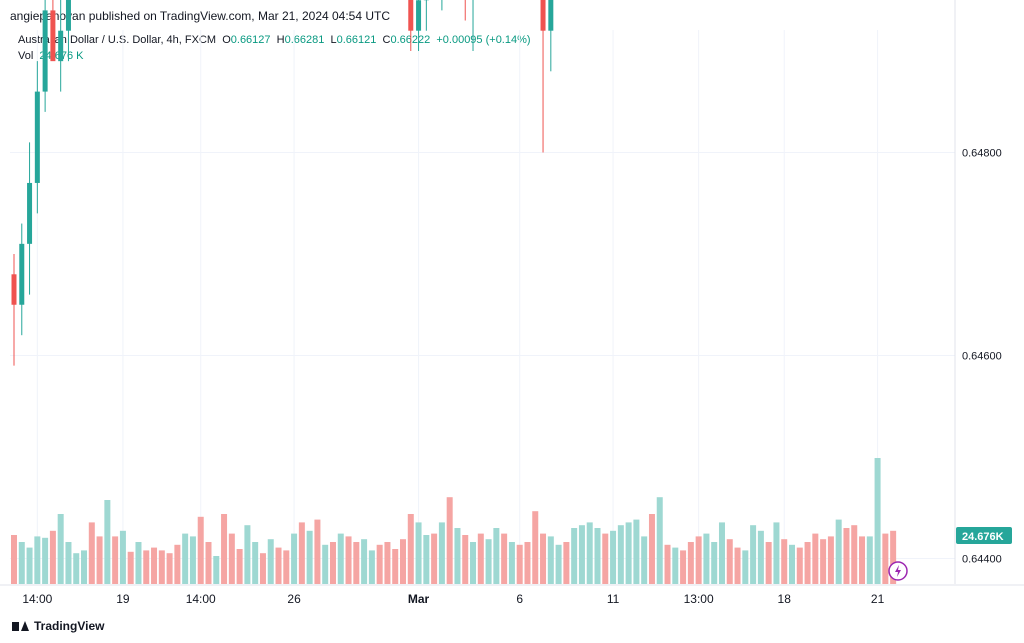 Image resolution: width=1024 pixels, height=643 pixels. Describe the element at coordinates (519, 599) in the screenshot. I see `x-tick-label: 6` at that location.